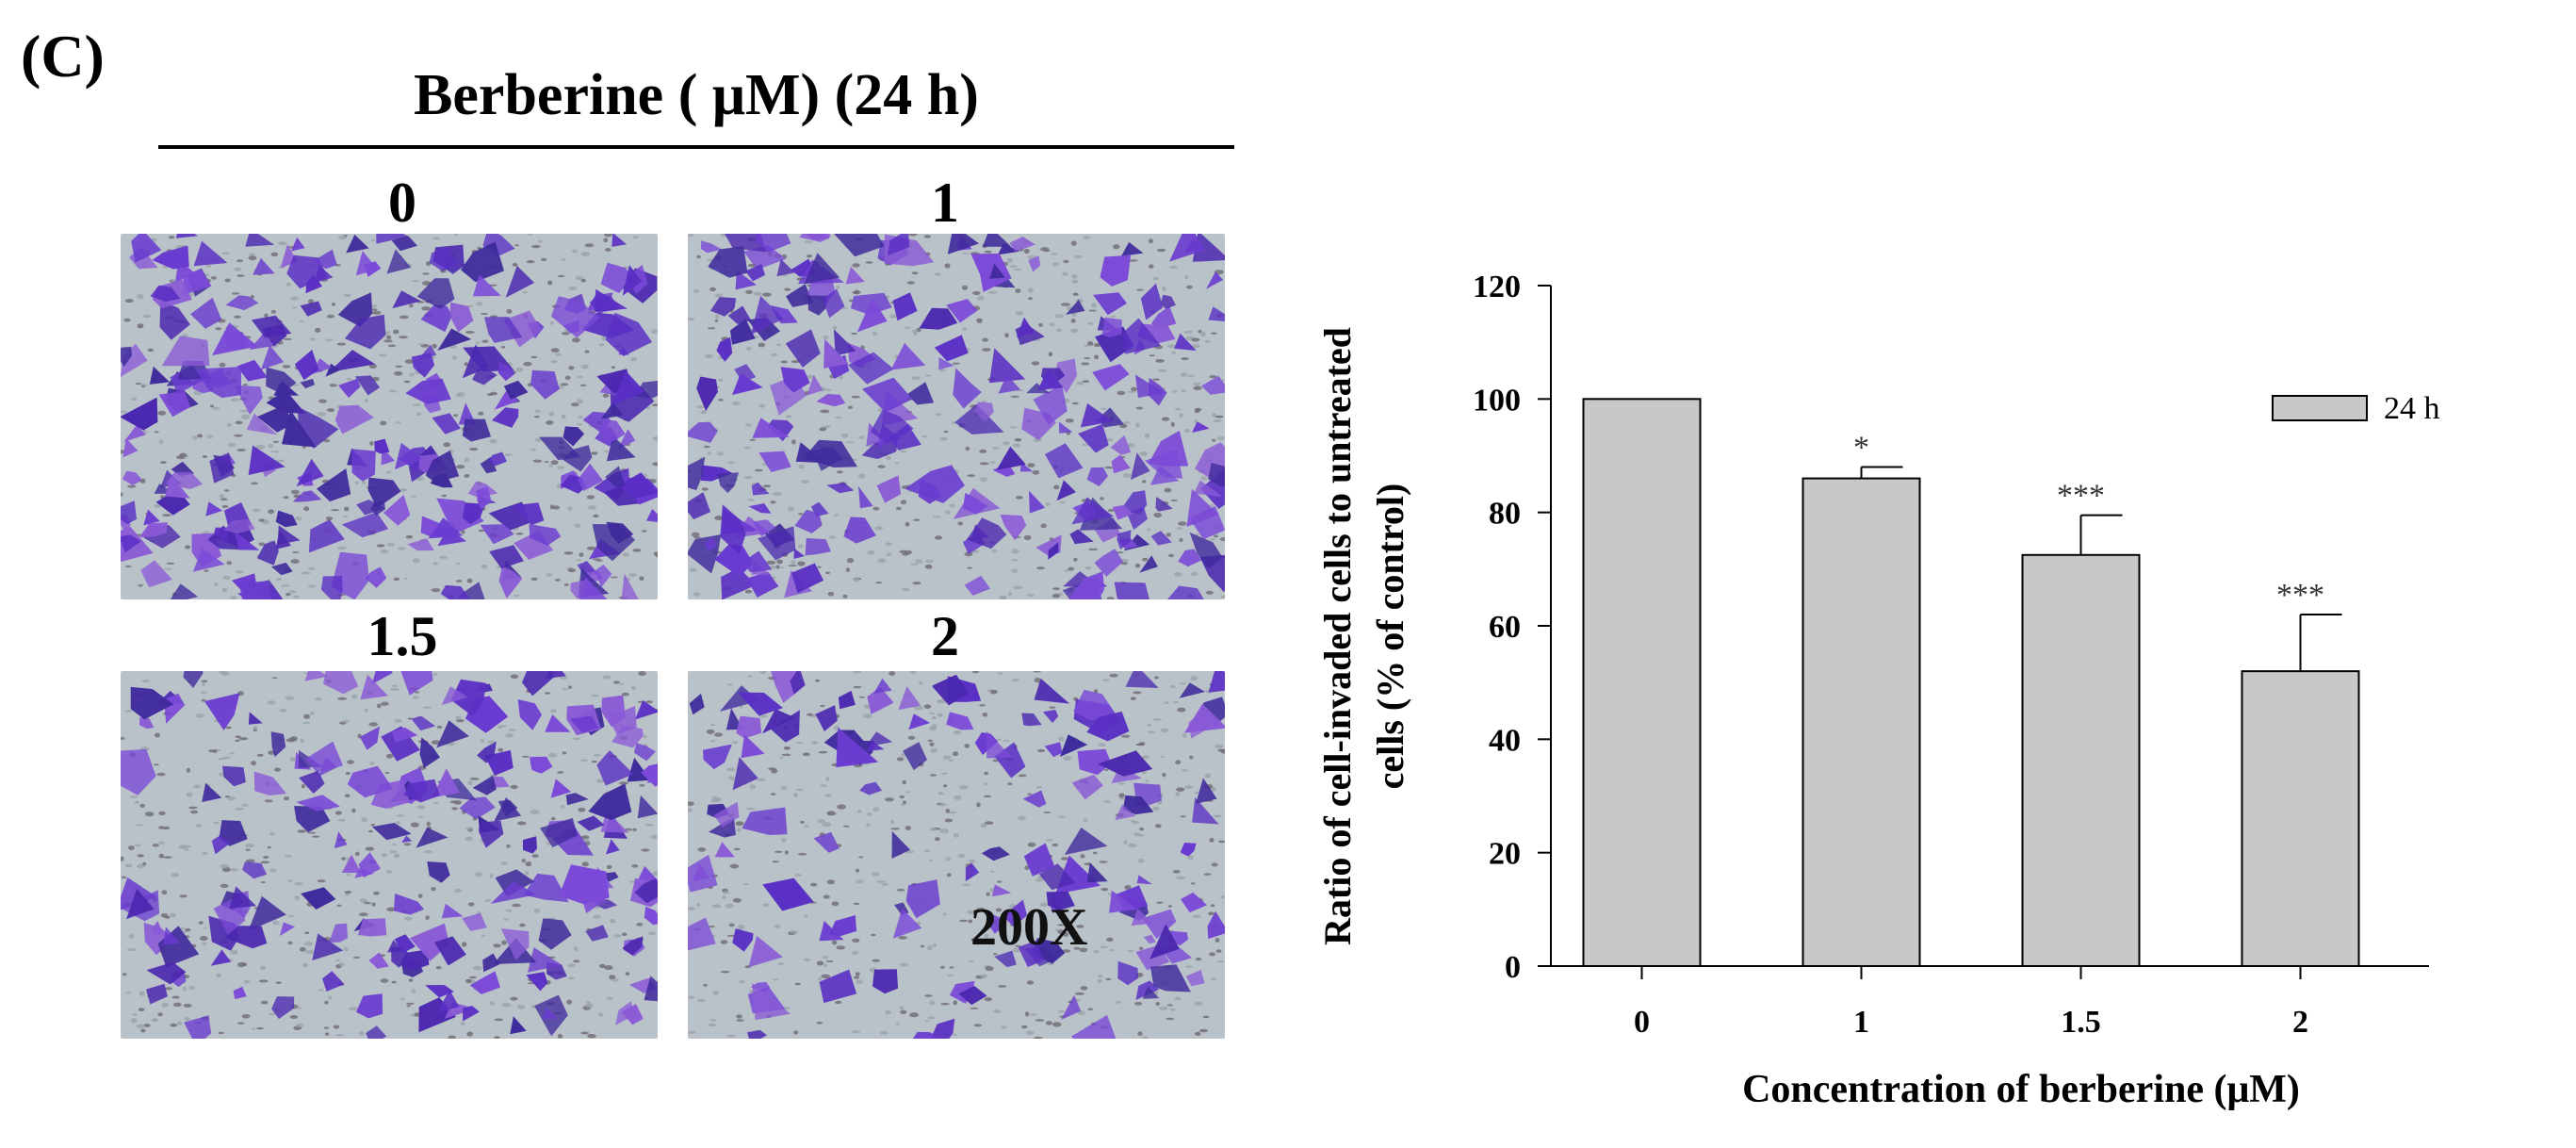 The height and width of the screenshot is (1148, 2576). Describe the element at coordinates (1505, 740) in the screenshot. I see `y-tick-label: 40` at that location.